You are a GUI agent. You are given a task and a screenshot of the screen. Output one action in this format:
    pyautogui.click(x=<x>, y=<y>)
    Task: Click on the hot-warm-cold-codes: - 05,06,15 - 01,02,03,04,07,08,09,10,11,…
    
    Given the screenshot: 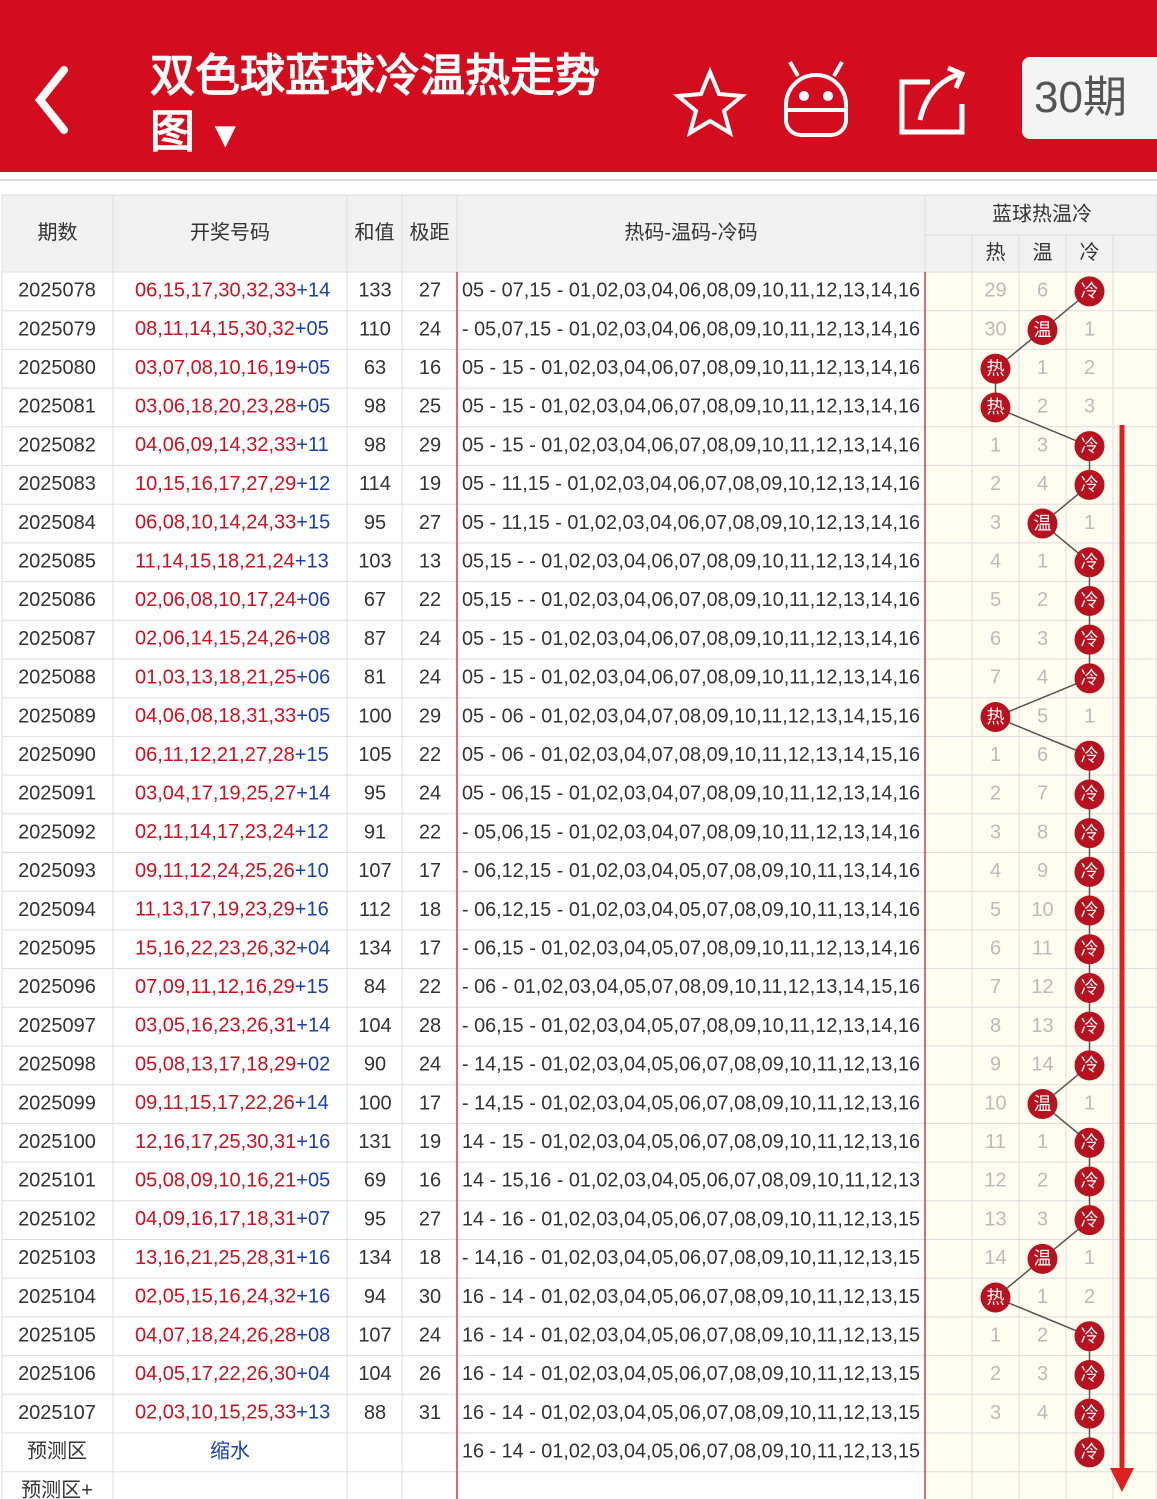 What is the action you would take?
    pyautogui.click(x=691, y=832)
    